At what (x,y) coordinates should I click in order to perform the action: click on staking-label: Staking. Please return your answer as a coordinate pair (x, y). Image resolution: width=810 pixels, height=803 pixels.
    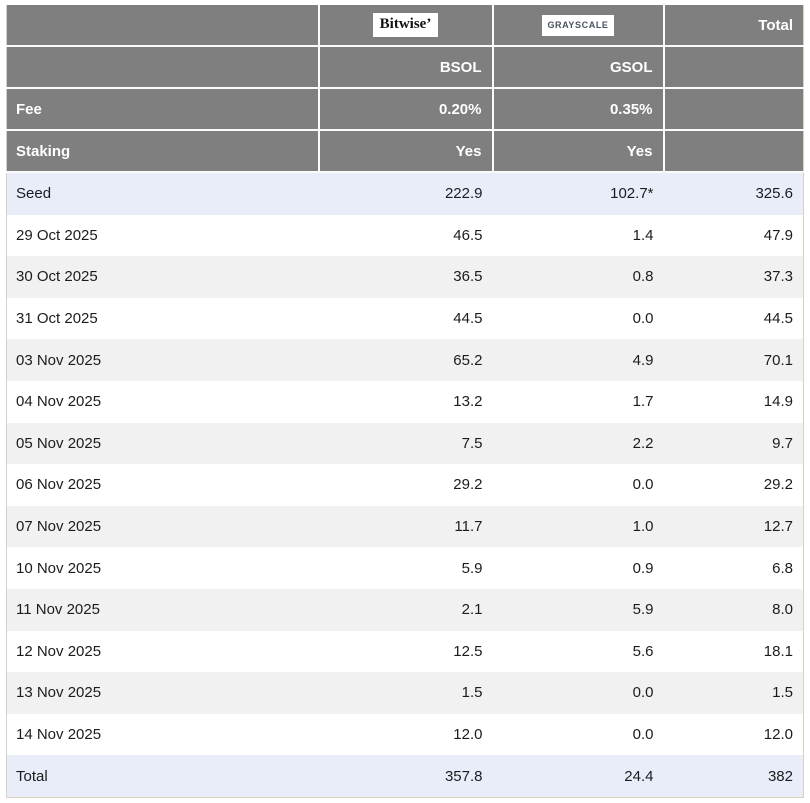
    Looking at the image, I should click on (163, 151).